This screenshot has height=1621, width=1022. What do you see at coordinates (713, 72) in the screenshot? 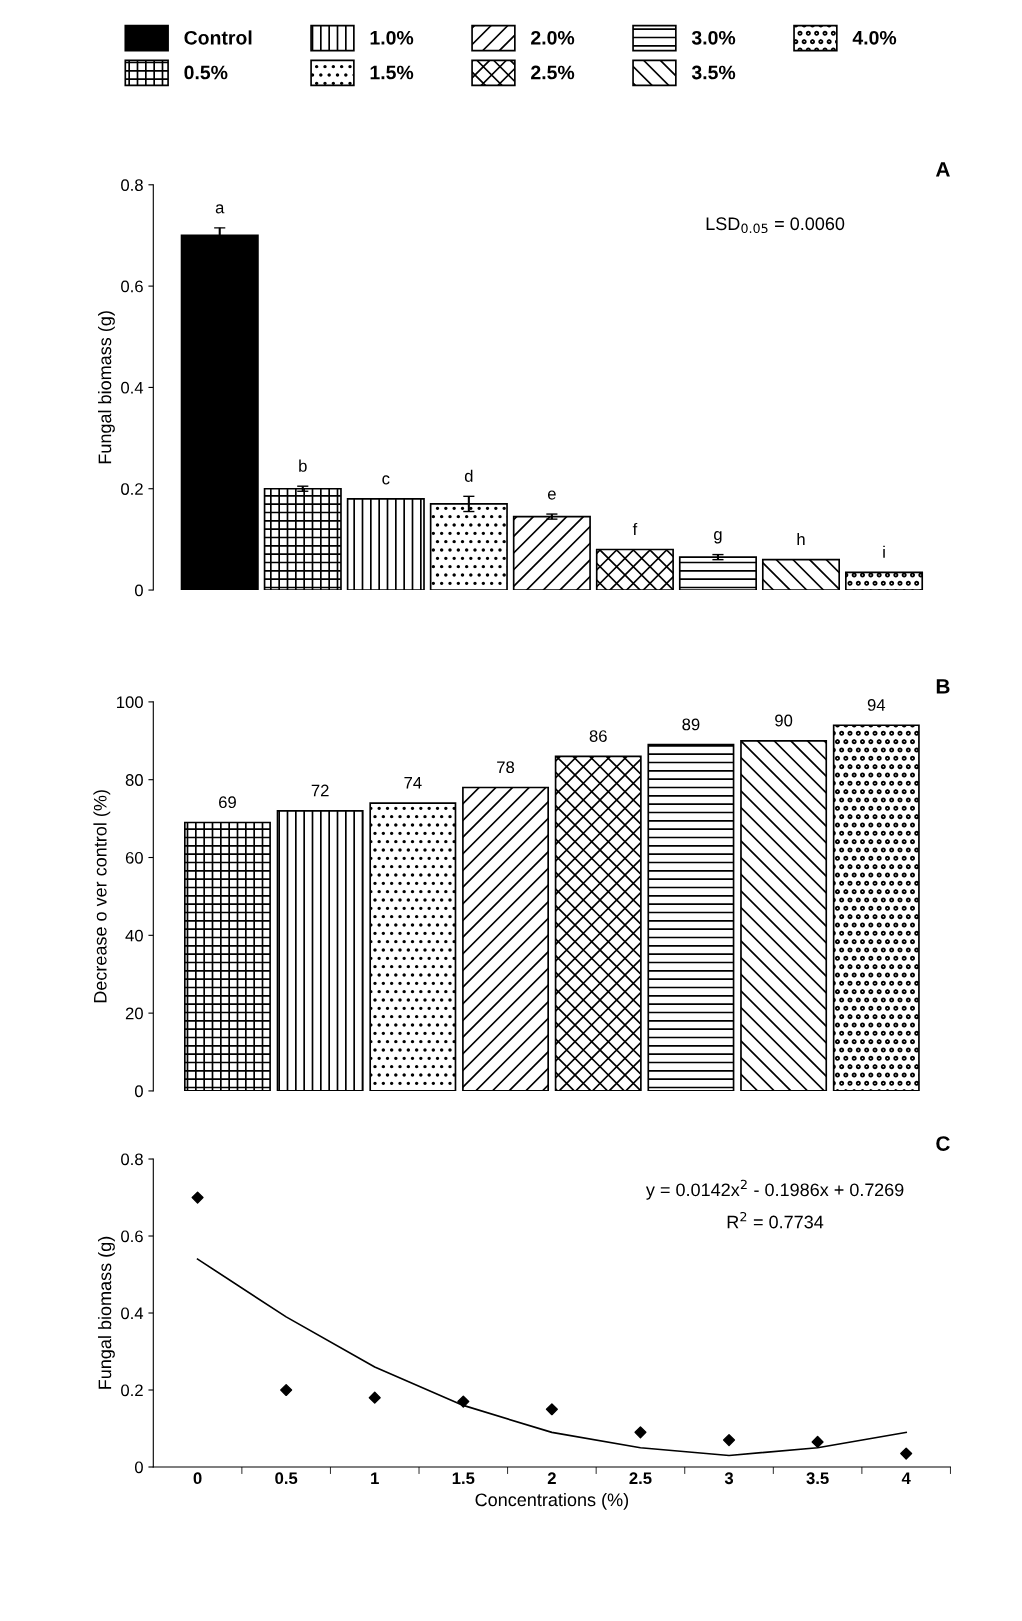
I see `legend-label: 3.5%` at bounding box center [713, 72].